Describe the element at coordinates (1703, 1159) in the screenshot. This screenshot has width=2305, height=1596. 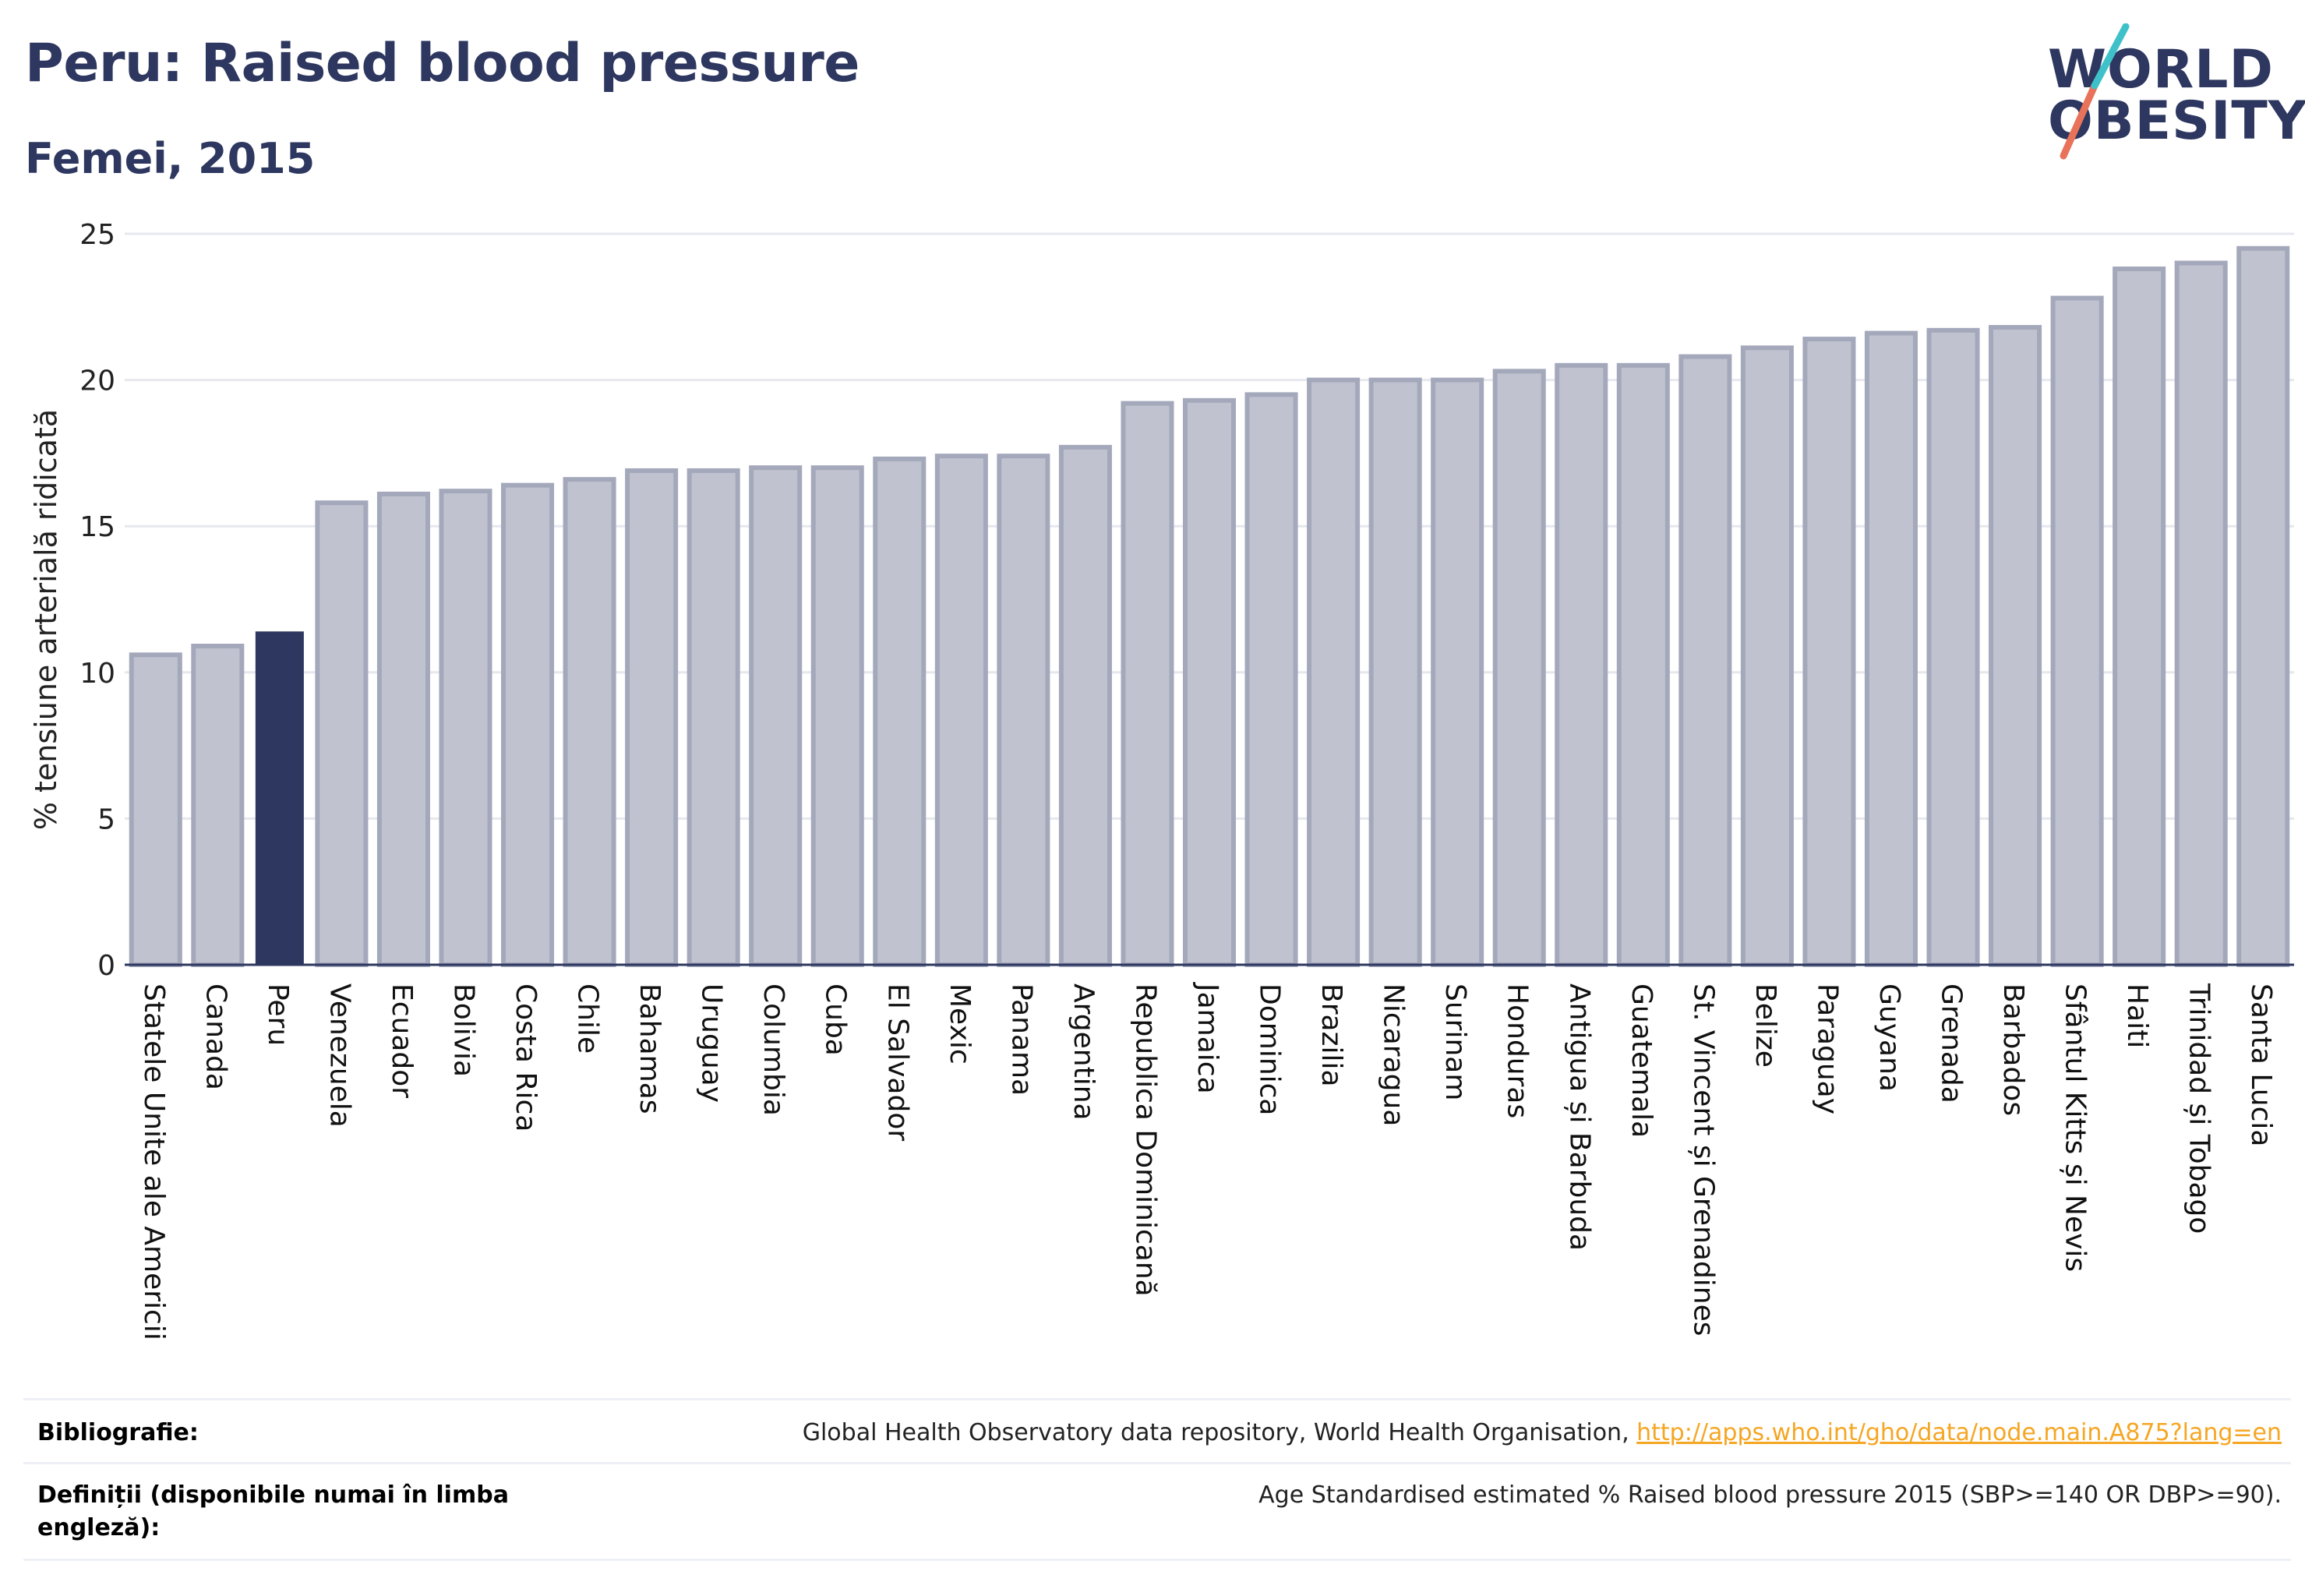
I see `x-tick-label: St. Vincent și Grenadines` at that location.